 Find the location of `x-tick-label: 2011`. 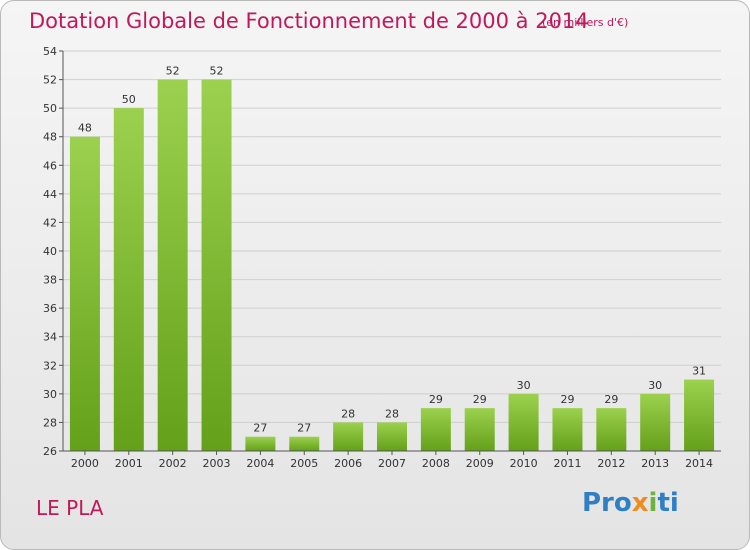

x-tick-label: 2011 is located at coordinates (567, 463).